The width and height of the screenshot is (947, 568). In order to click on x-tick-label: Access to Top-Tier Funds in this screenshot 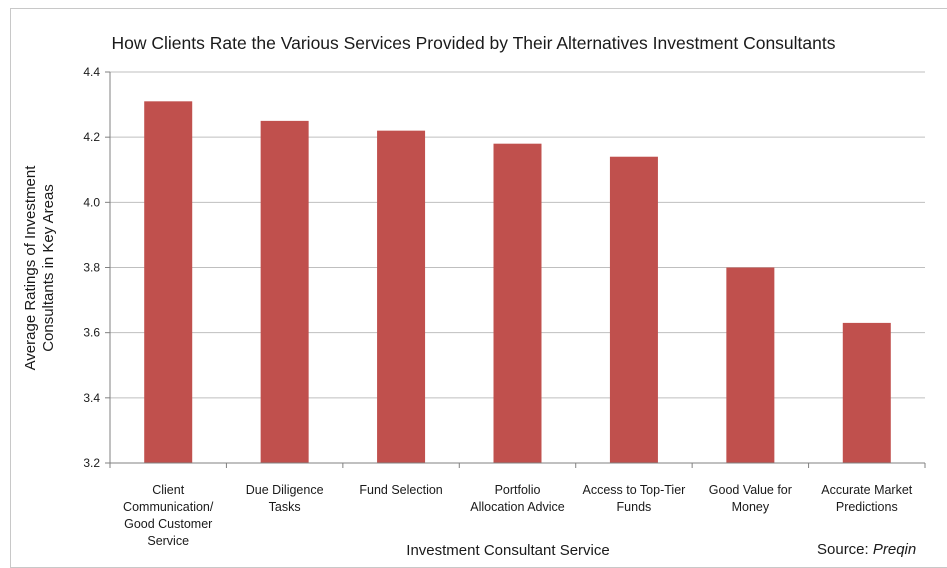, I will do `click(634, 498)`.